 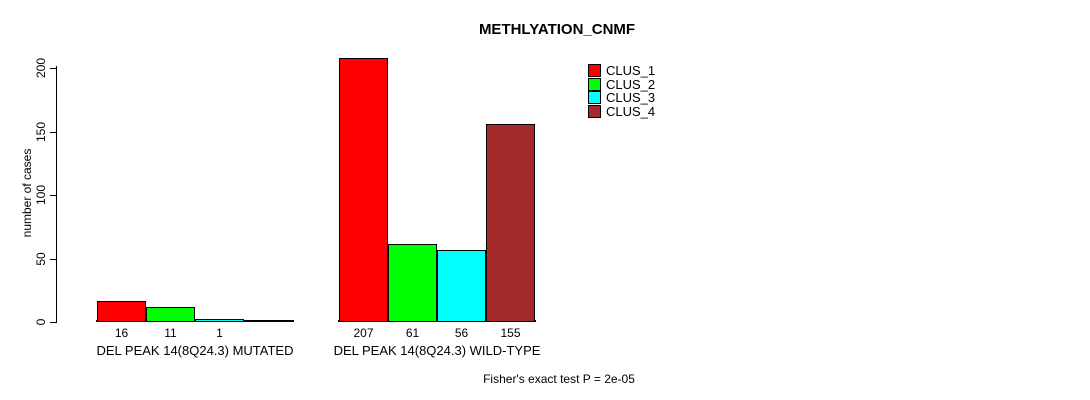 What do you see at coordinates (41, 195) in the screenshot?
I see `y-tick-label: 100` at bounding box center [41, 195].